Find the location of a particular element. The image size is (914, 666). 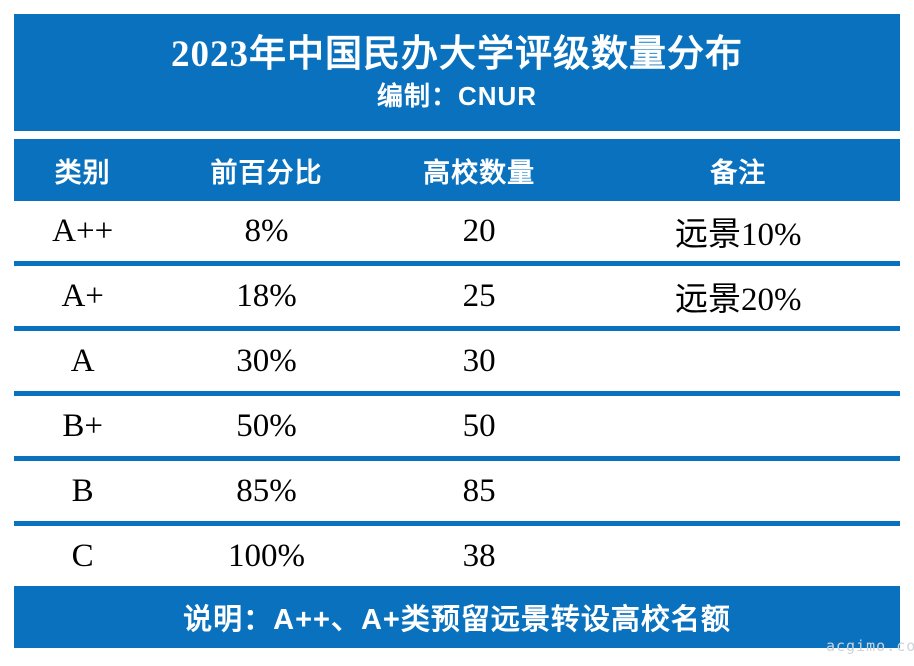

table-row: C 100% 38 is located at coordinates (457, 556).